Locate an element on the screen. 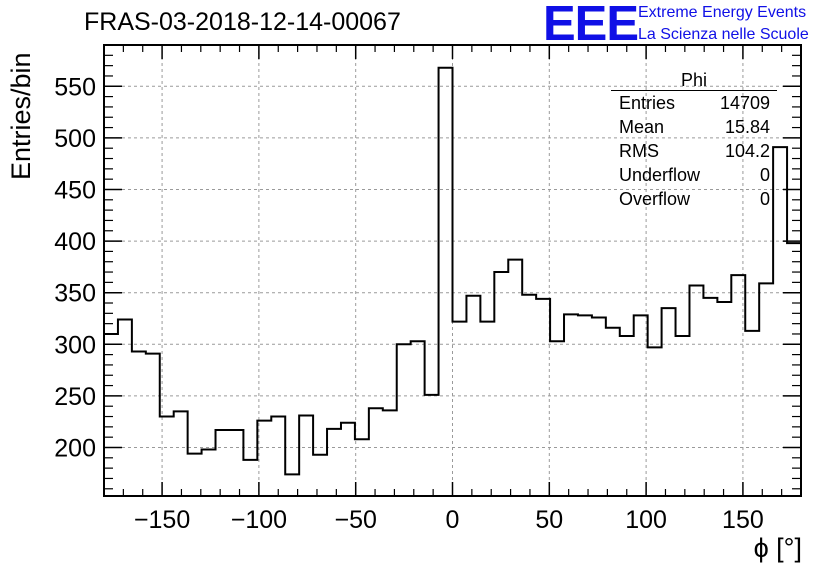 The width and height of the screenshot is (836, 572). stats-title: Phi is located at coordinates (694, 80).